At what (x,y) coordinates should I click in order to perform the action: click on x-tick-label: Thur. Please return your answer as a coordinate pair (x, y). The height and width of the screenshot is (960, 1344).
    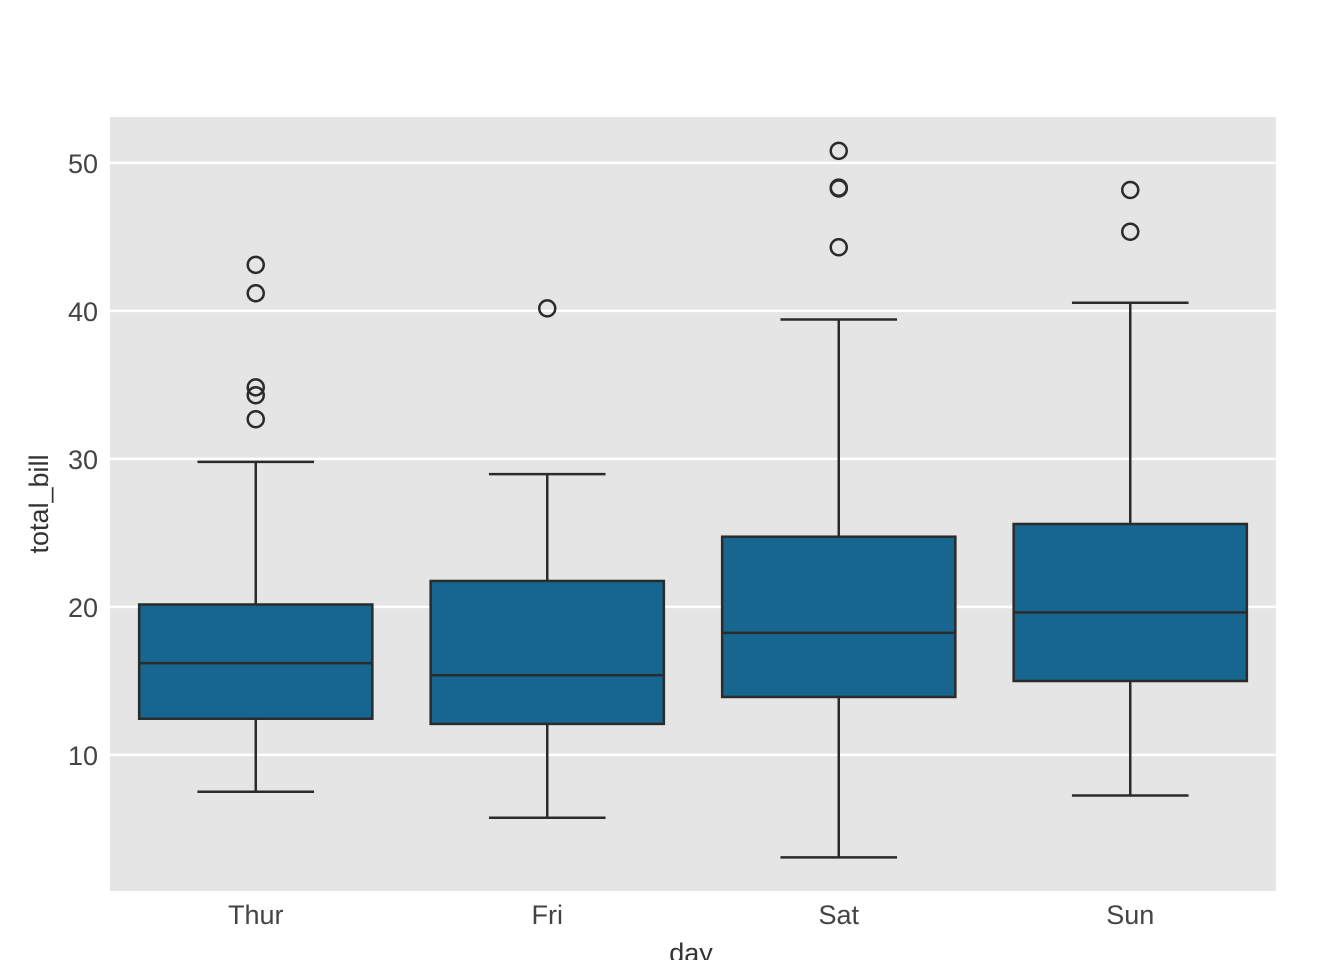
    Looking at the image, I should click on (256, 915).